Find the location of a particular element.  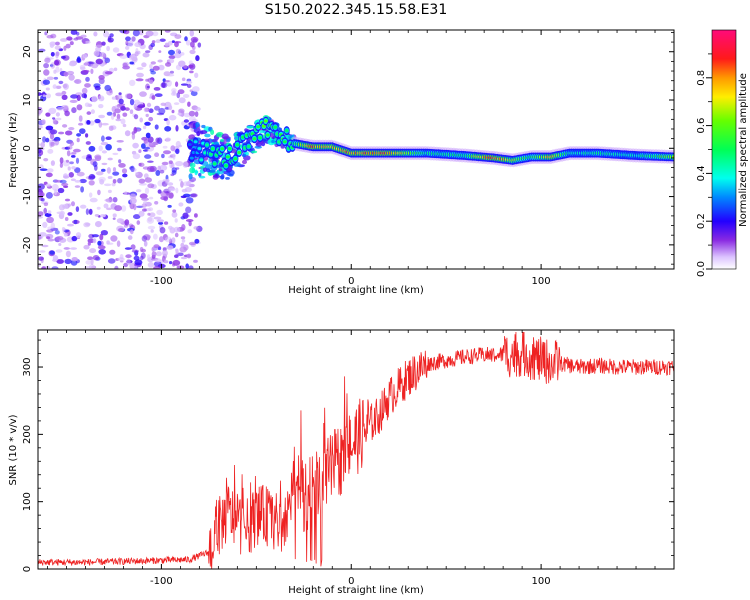

colorbar-tick-label: 0.2 is located at coordinates (701, 221).